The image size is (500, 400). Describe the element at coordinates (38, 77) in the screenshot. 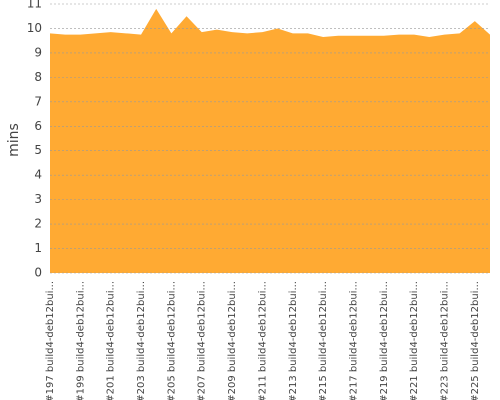

I see `y-tick-label: 8` at that location.